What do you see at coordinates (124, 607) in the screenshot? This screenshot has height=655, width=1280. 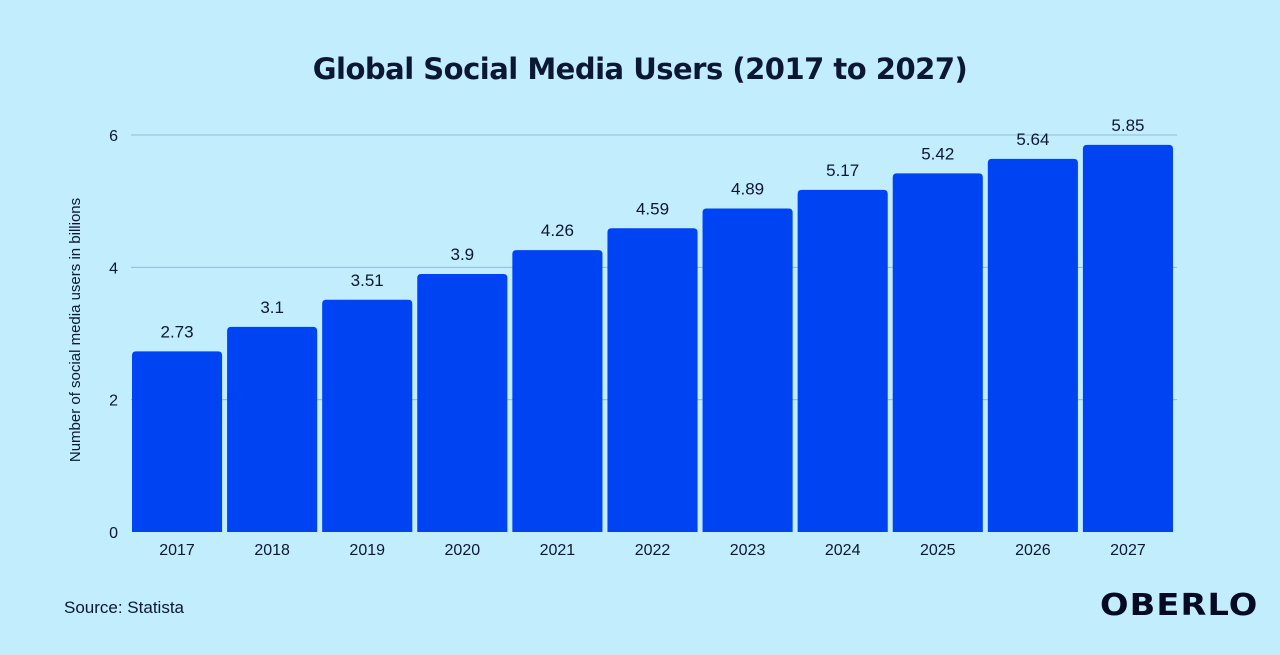 I see `source-note: Source: Statista` at bounding box center [124, 607].